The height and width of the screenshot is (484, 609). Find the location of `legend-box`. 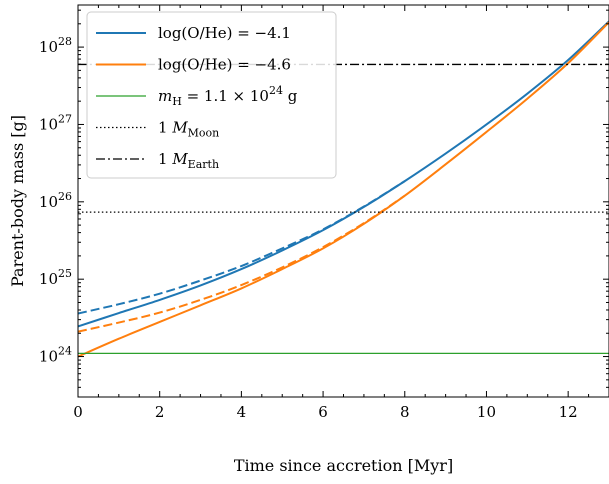

legend-box is located at coordinates (211, 95).